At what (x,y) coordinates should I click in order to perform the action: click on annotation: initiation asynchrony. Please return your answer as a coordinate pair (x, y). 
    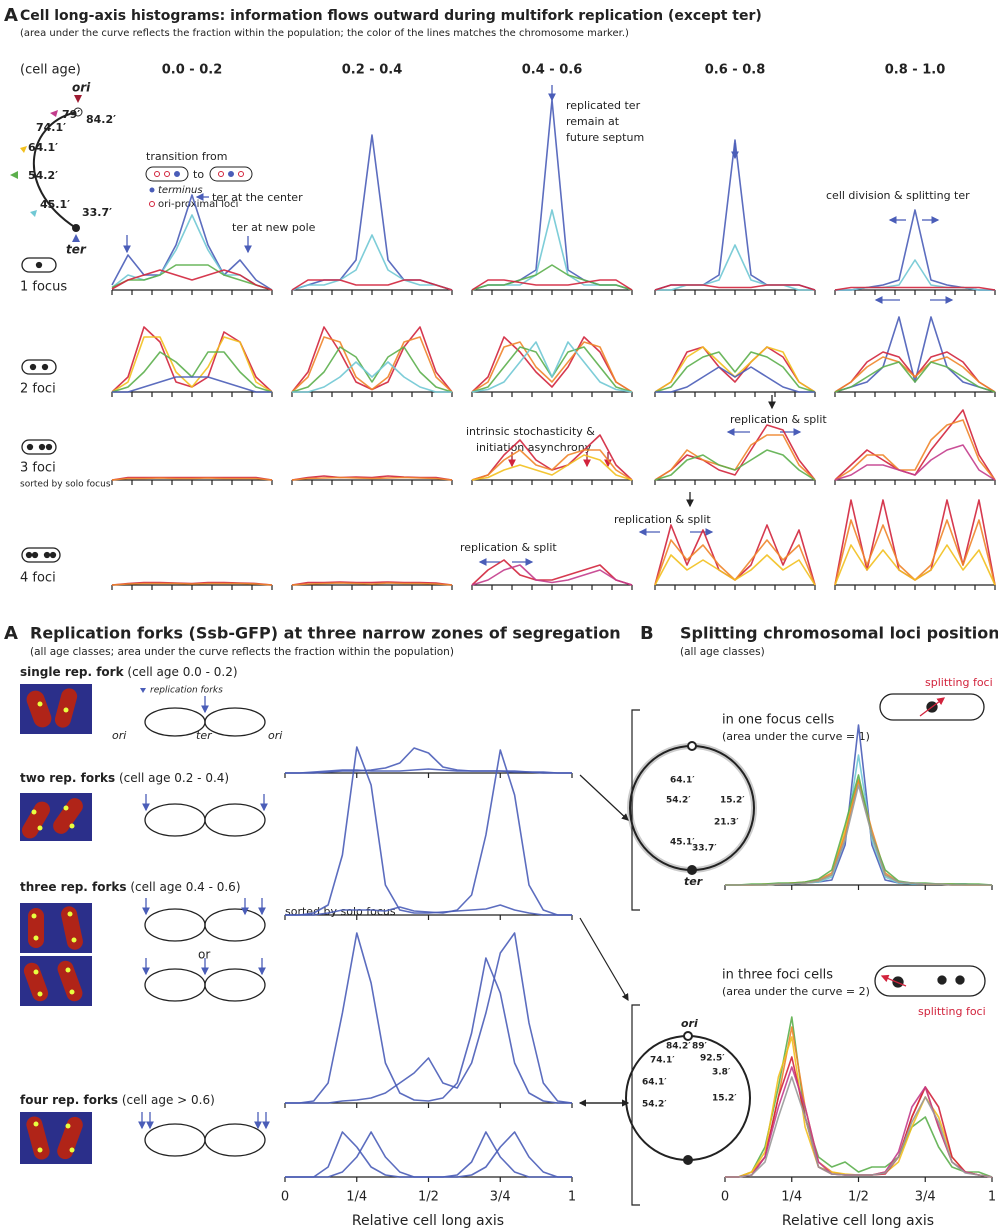
    Looking at the image, I should click on (534, 447).